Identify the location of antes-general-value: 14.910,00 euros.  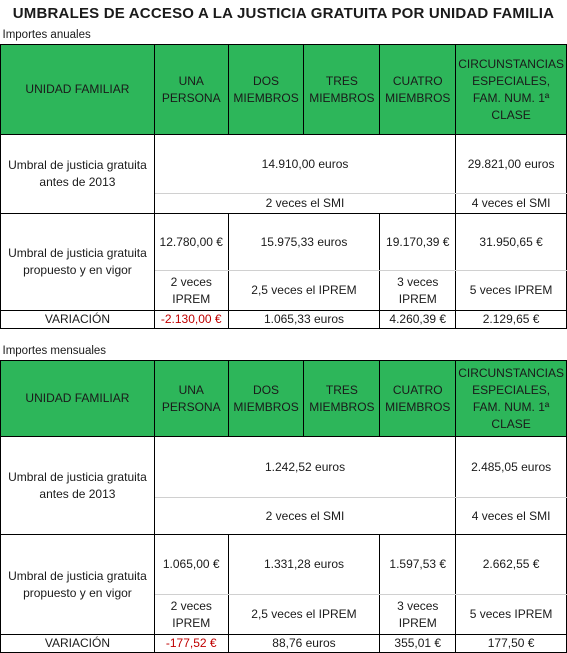
(305, 164).